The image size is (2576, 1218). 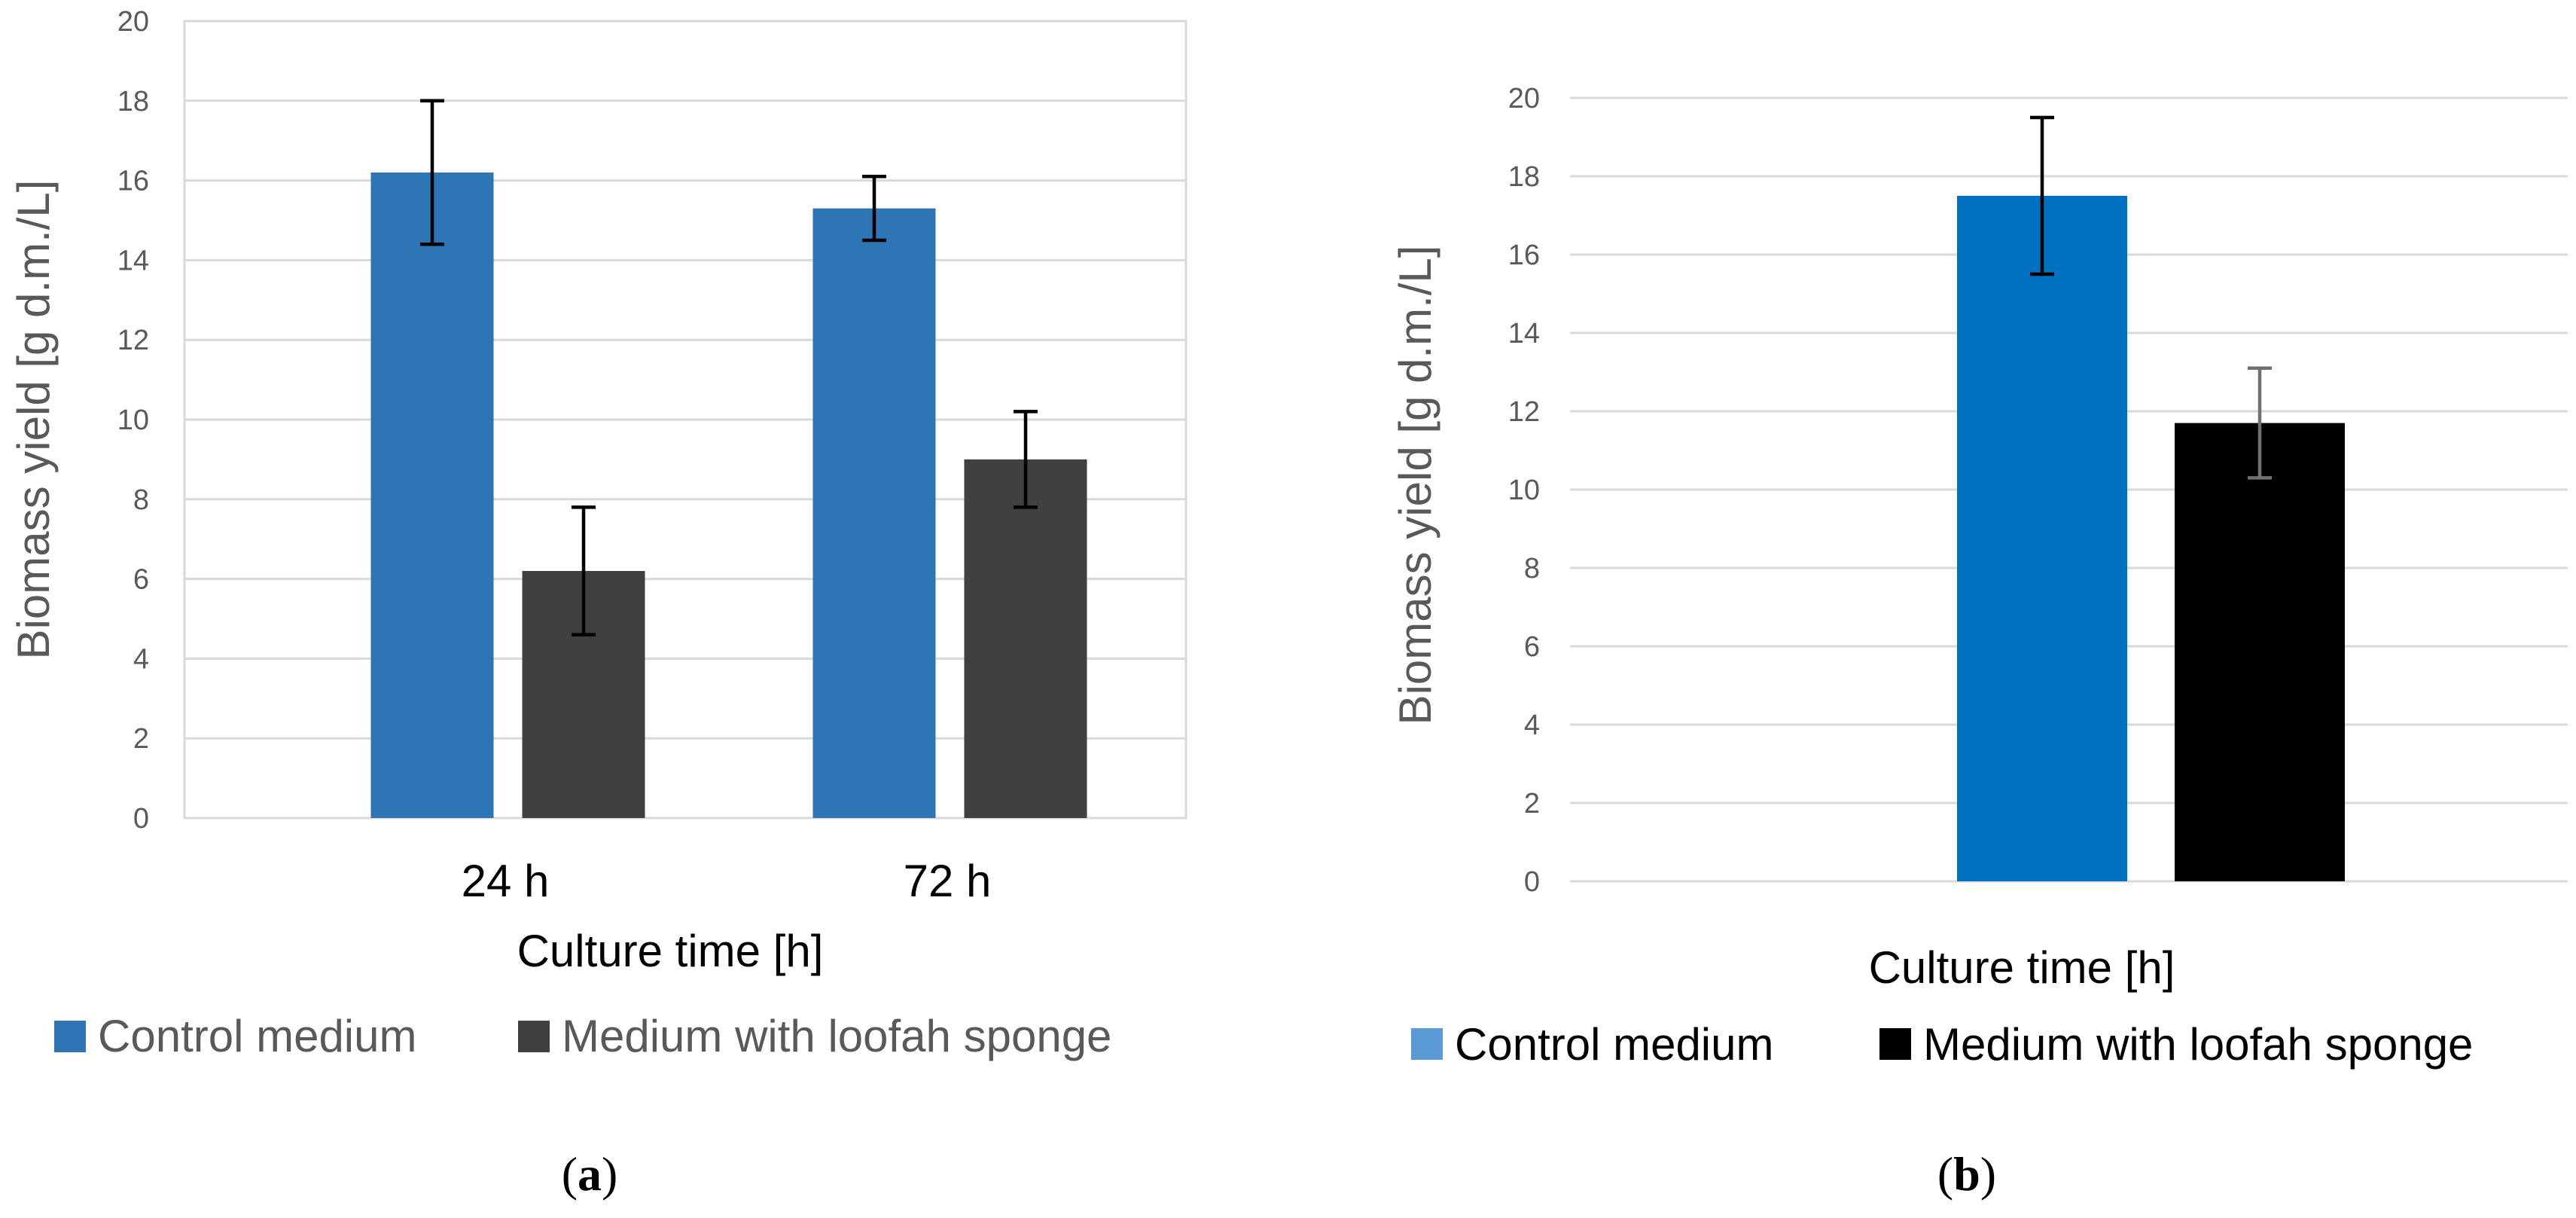 What do you see at coordinates (2198, 1044) in the screenshot?
I see `panel-b-legend-label-loofah: Medium with loofah sponge` at bounding box center [2198, 1044].